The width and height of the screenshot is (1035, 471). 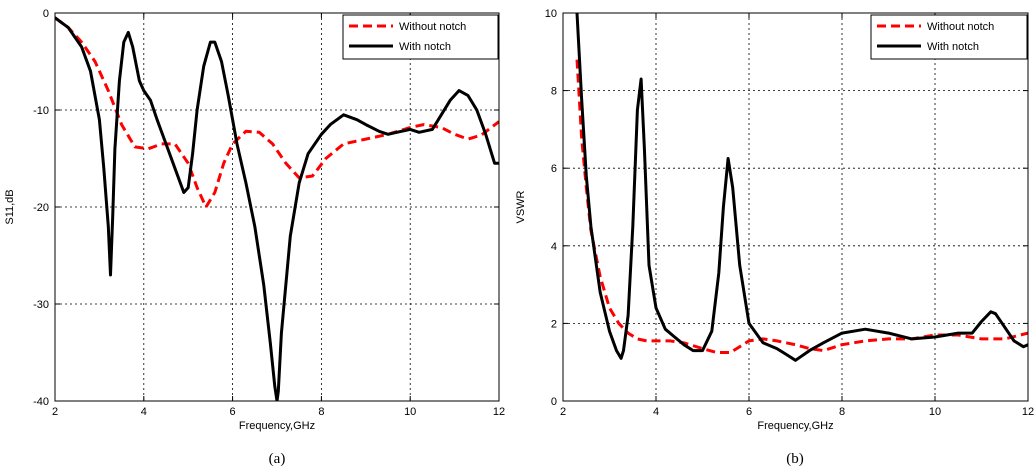 What do you see at coordinates (41, 111) in the screenshot?
I see `y-tick-label: -10` at bounding box center [41, 111].